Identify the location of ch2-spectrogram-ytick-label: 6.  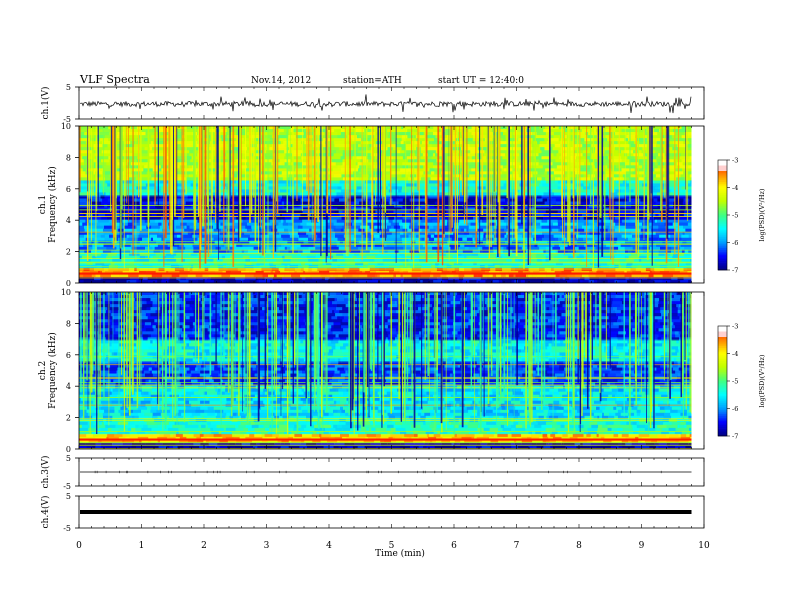
(68, 355).